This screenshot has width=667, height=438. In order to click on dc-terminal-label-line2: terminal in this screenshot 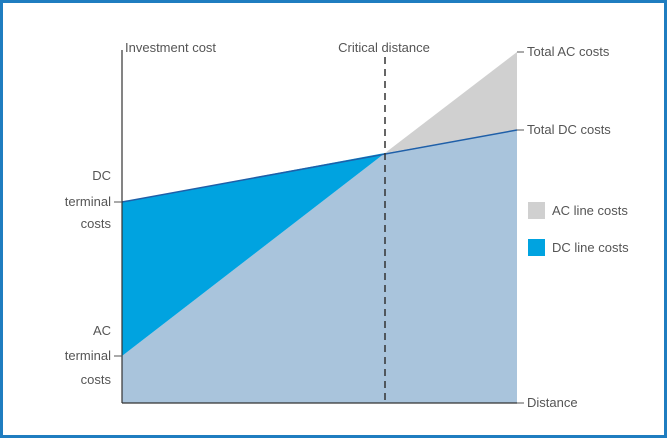, I will do `click(88, 201)`.